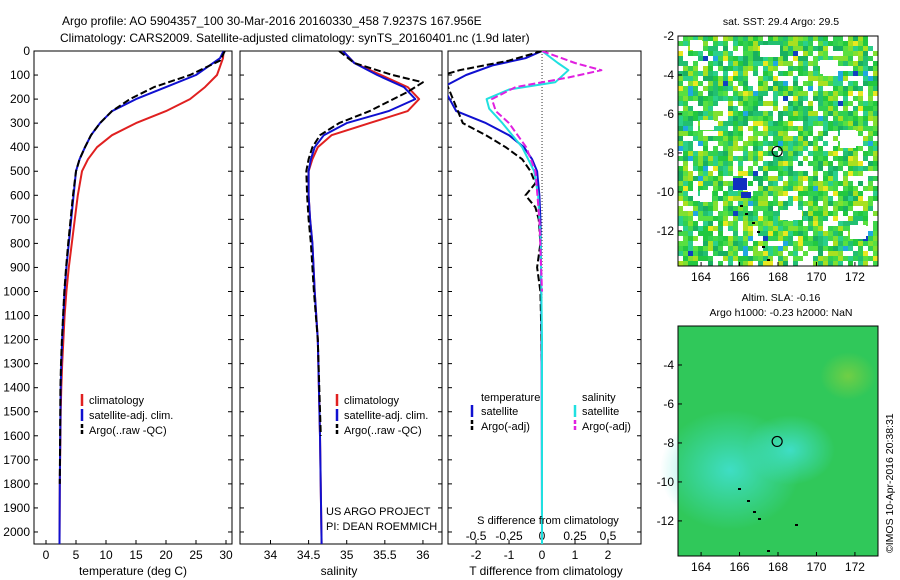 The width and height of the screenshot is (900, 580). I want to click on x-tick-label: 35.5, so click(385, 555).